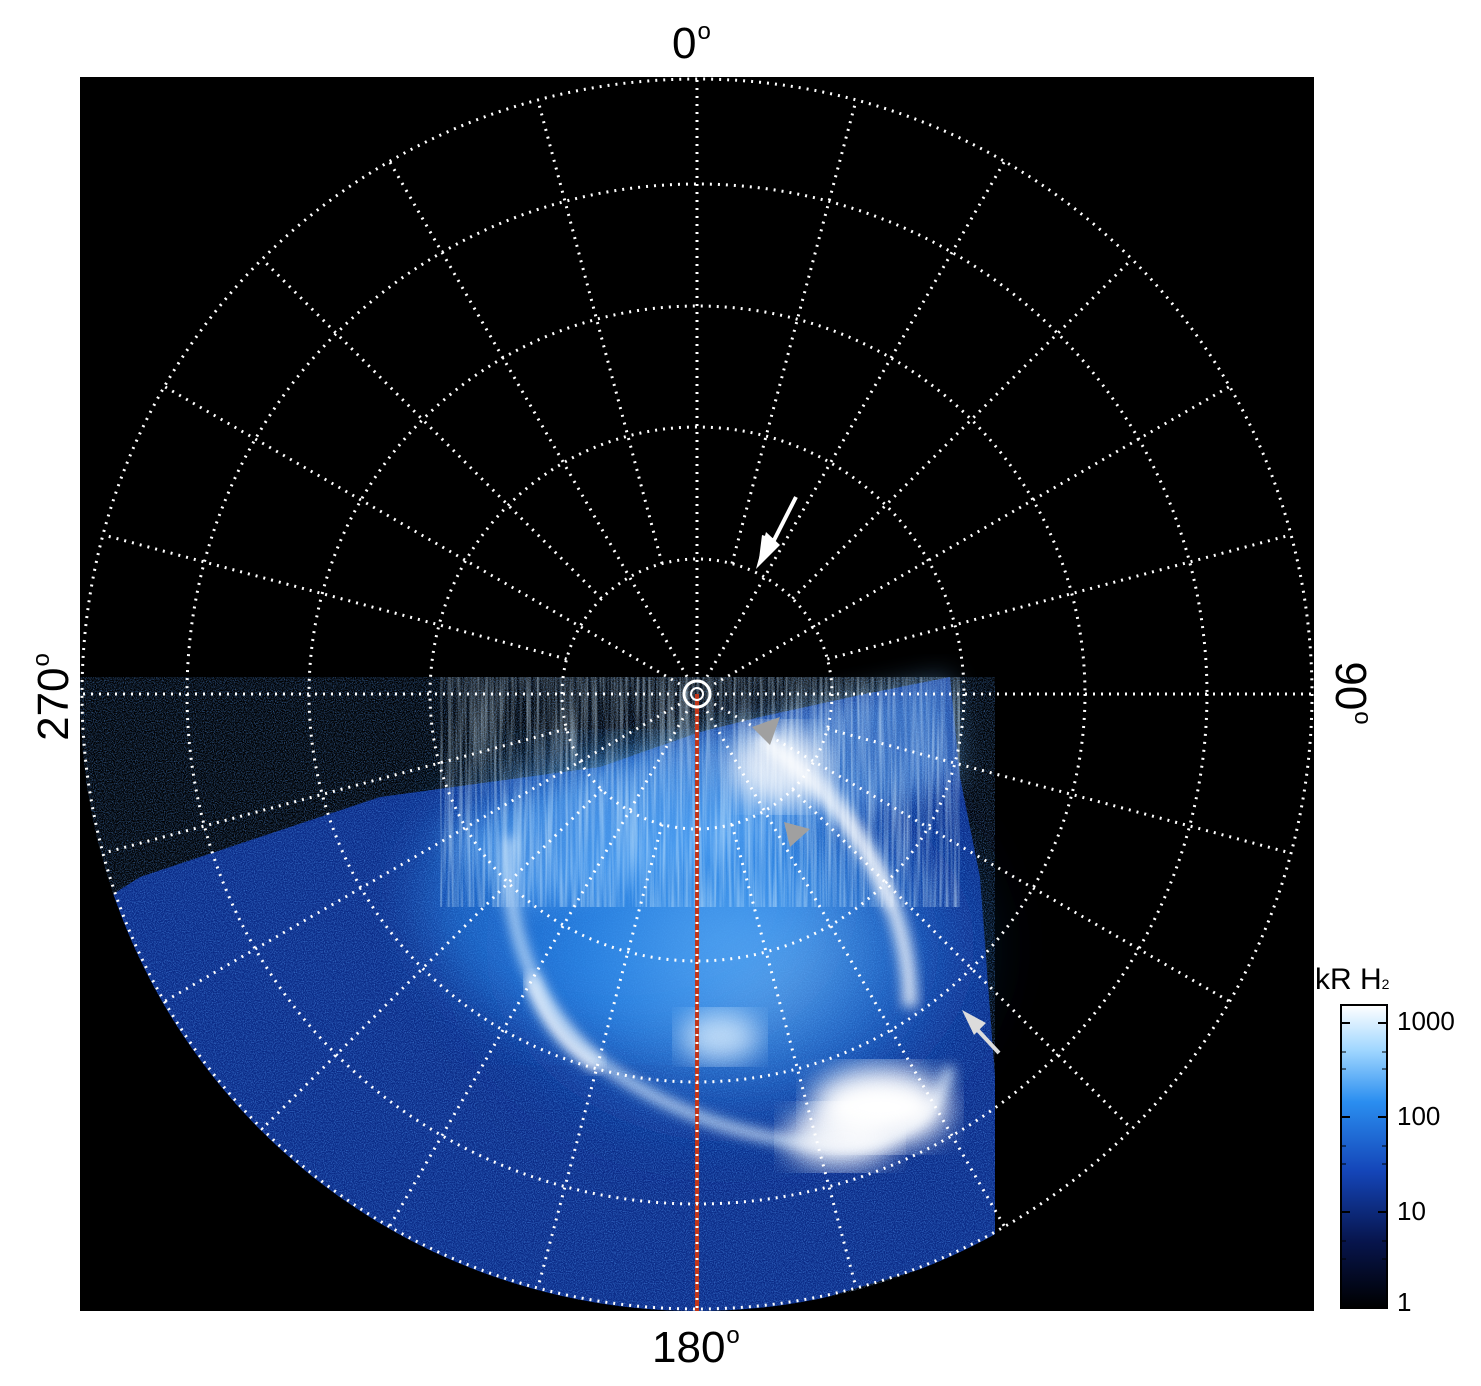 The width and height of the screenshot is (1481, 1386). Describe the element at coordinates (1364, 1156) in the screenshot. I see `colorbar` at that location.